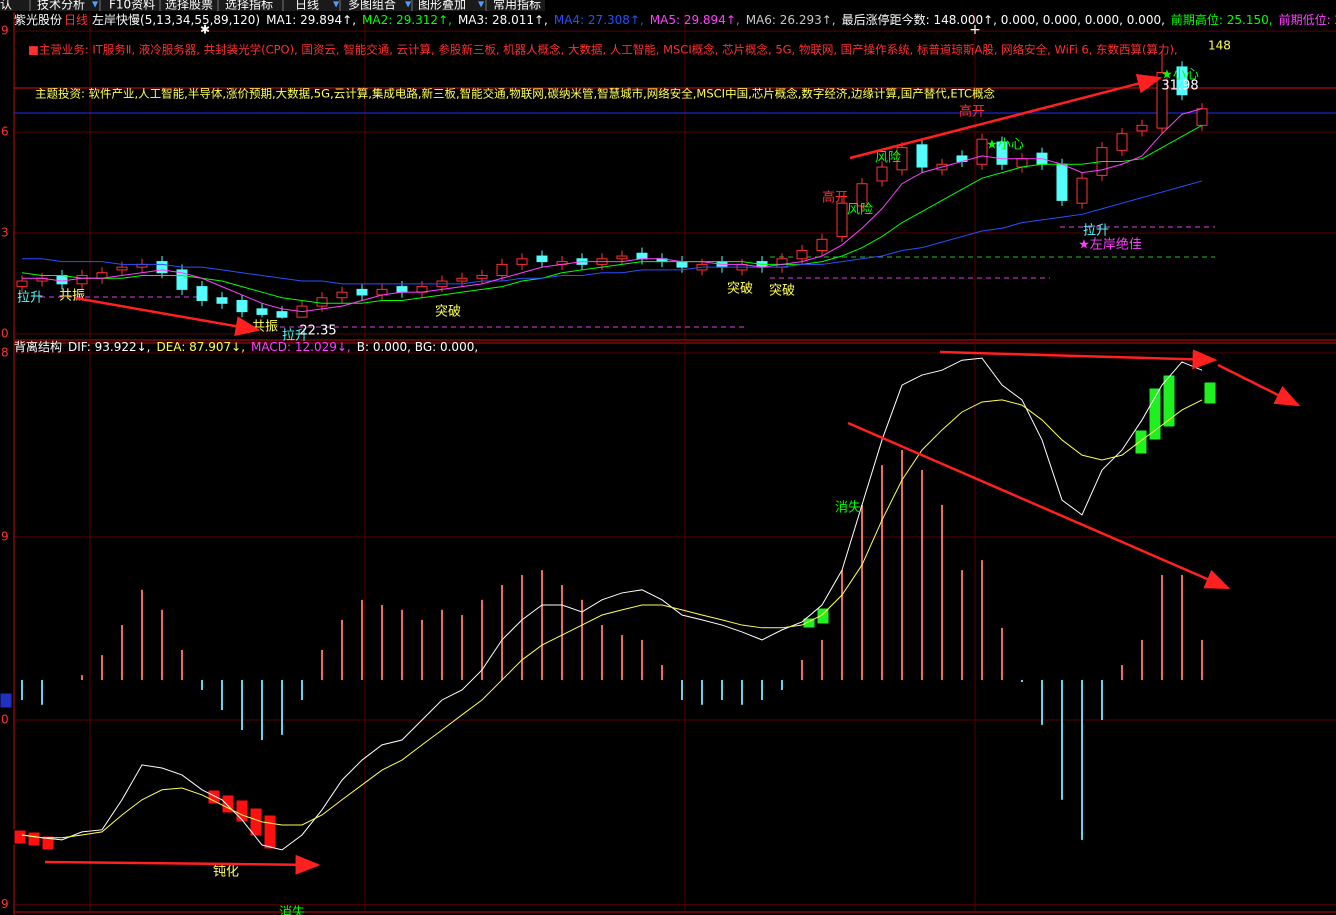 This screenshot has height=915, width=1336. Describe the element at coordinates (6, 6) in the screenshot. I see `toolbar-item: 认` at that location.